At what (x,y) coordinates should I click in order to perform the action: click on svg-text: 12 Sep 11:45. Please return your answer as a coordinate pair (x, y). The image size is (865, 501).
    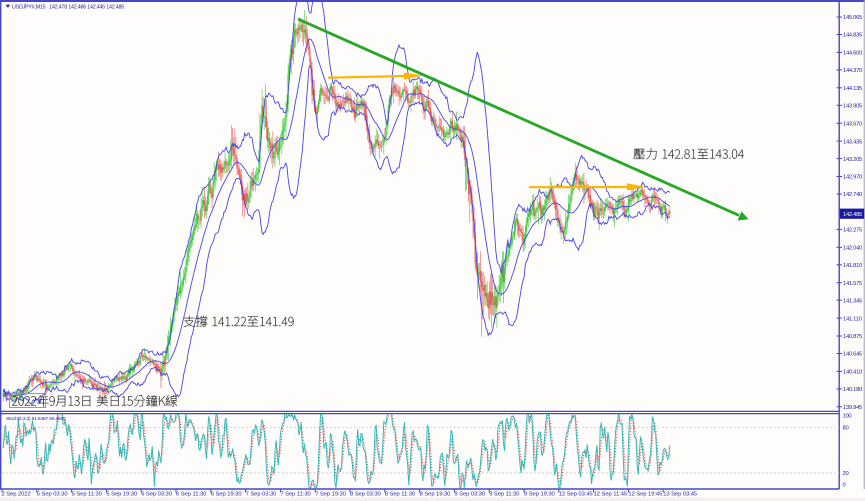
    Looking at the image, I should click on (610, 495).